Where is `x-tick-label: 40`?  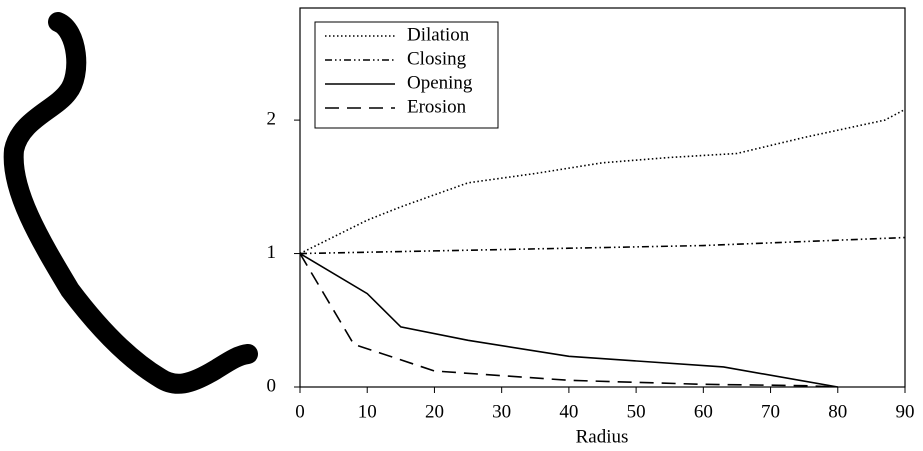
x-tick-label: 40 is located at coordinates (568, 411).